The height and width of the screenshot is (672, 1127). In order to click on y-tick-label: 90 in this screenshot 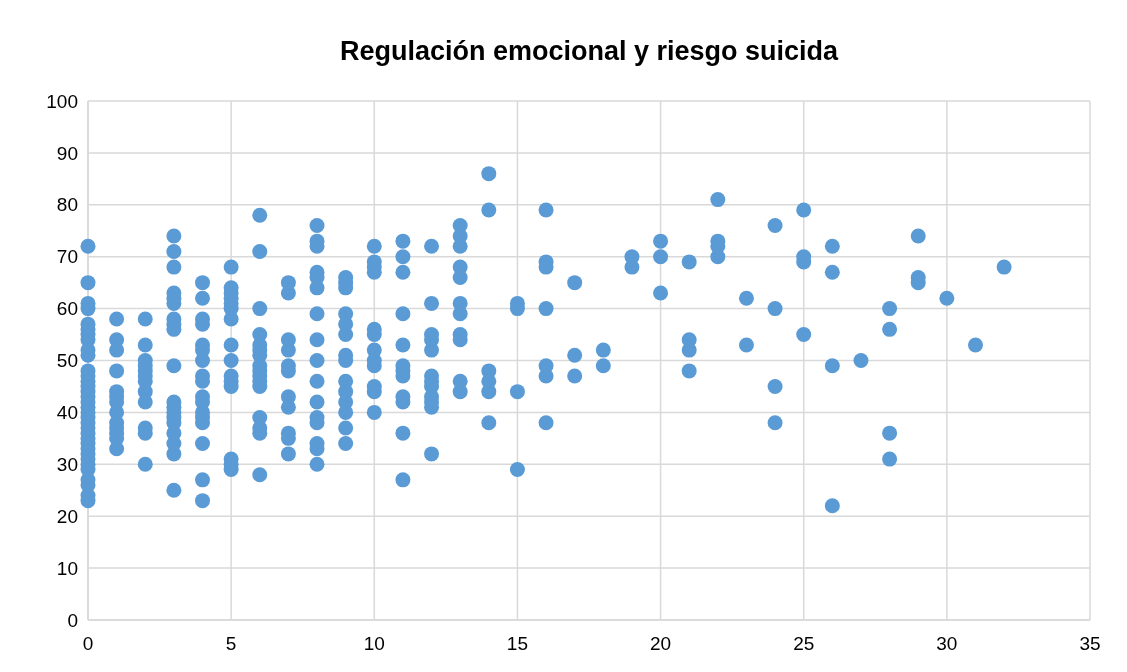, I will do `click(67, 153)`.